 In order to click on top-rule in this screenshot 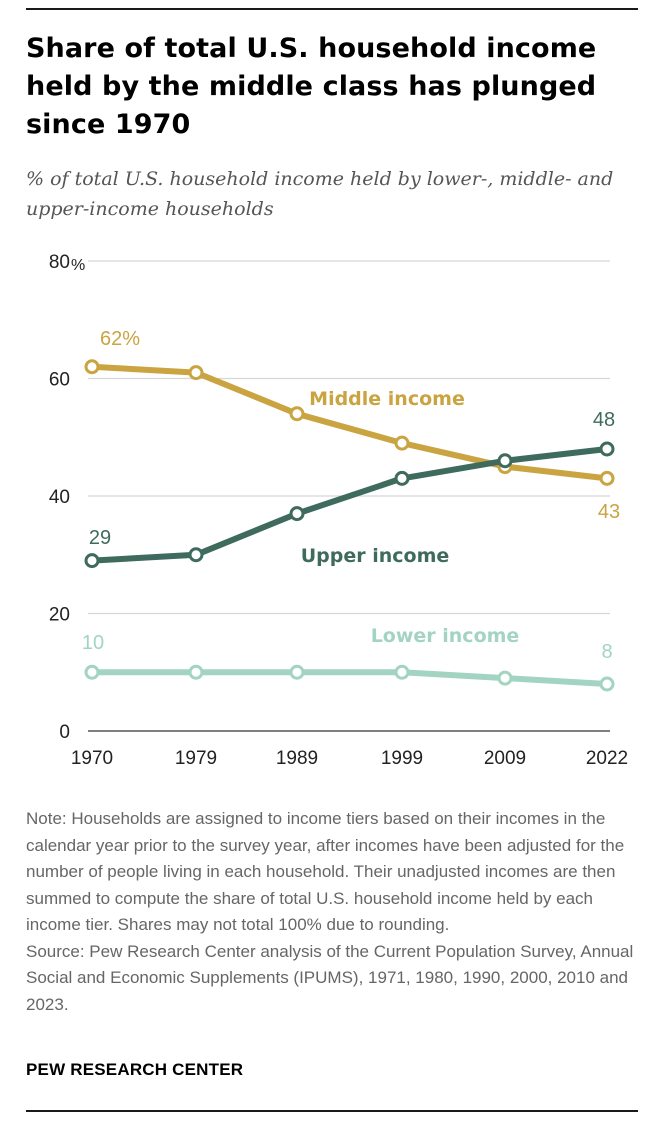, I will do `click(332, 9)`.